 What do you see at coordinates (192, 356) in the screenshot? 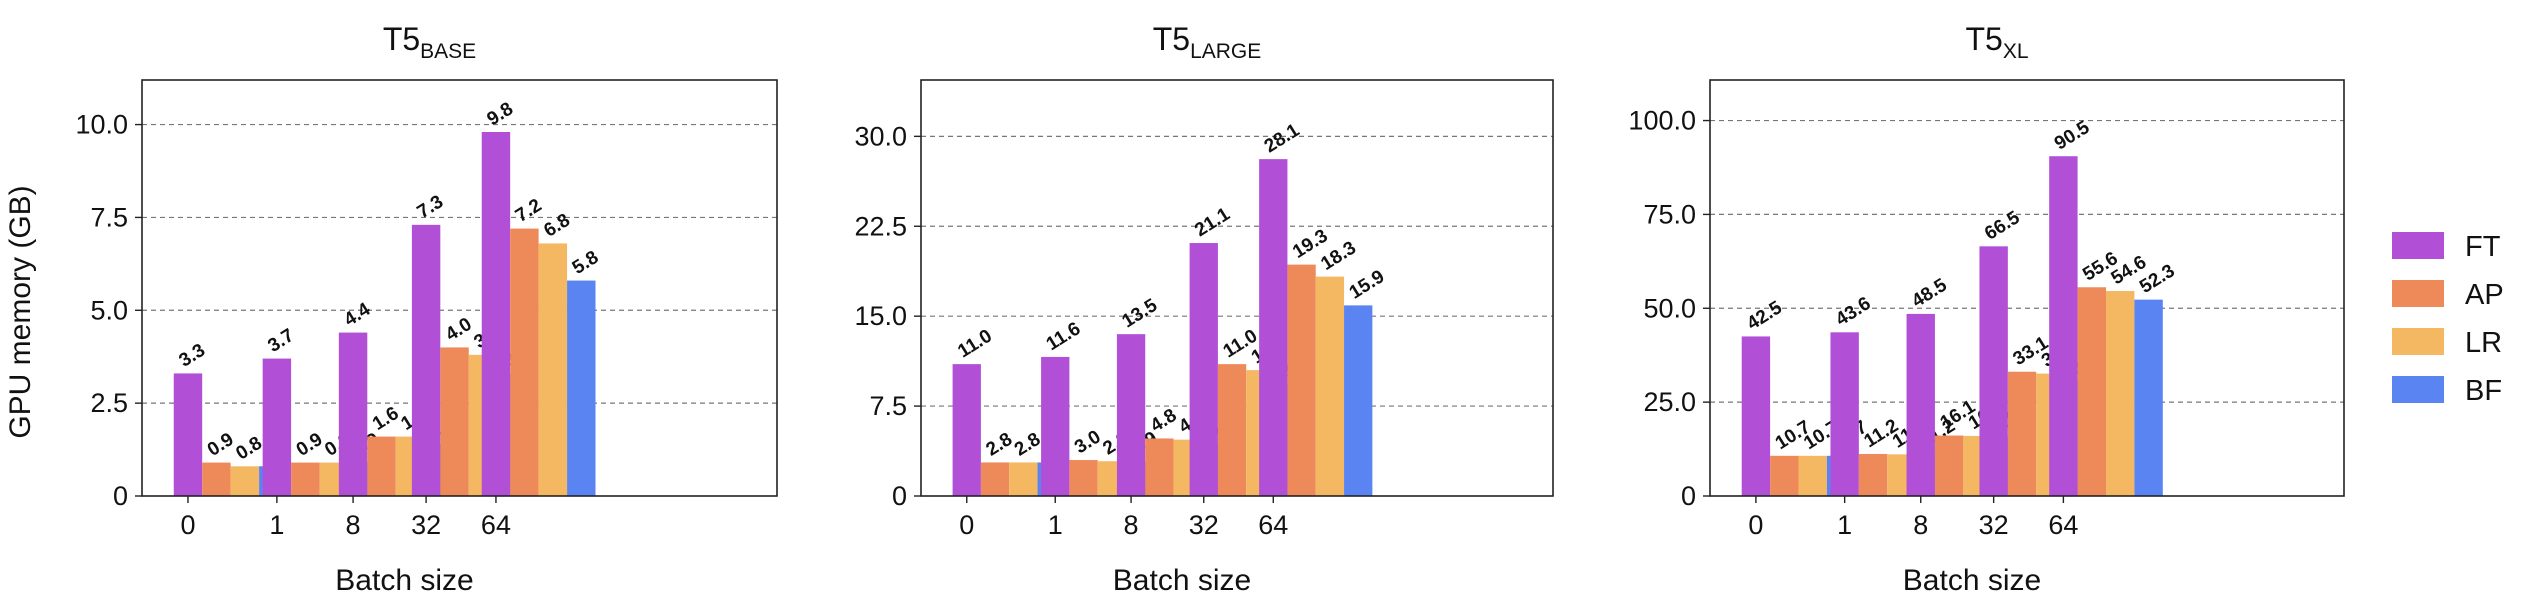
I see `bar-value-label: 3.3` at bounding box center [192, 356].